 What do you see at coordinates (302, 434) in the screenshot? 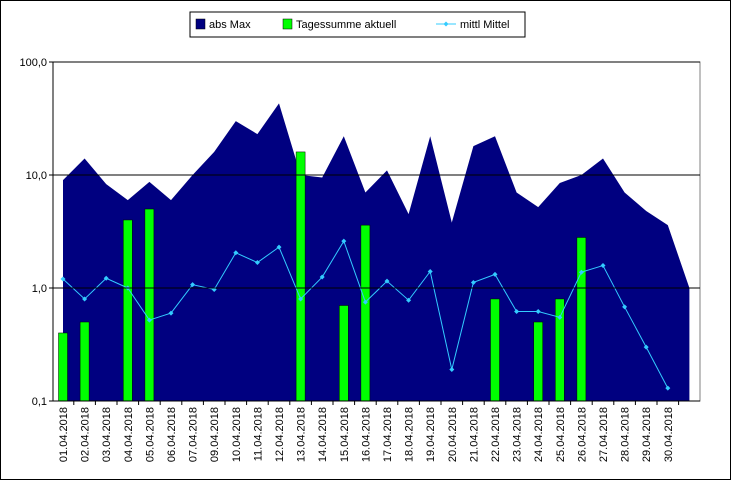
I see `x-tick-label: 13.04.2018` at bounding box center [302, 434].